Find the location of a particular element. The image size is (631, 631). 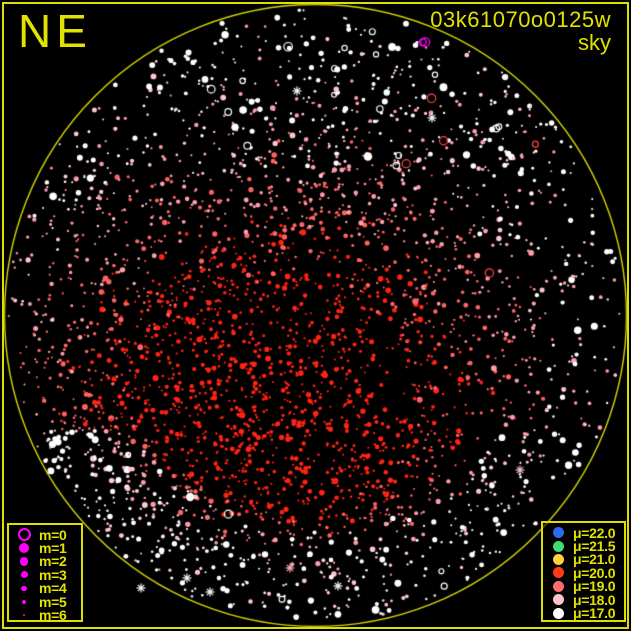

mu21-dot-icon is located at coordinates (558, 559).